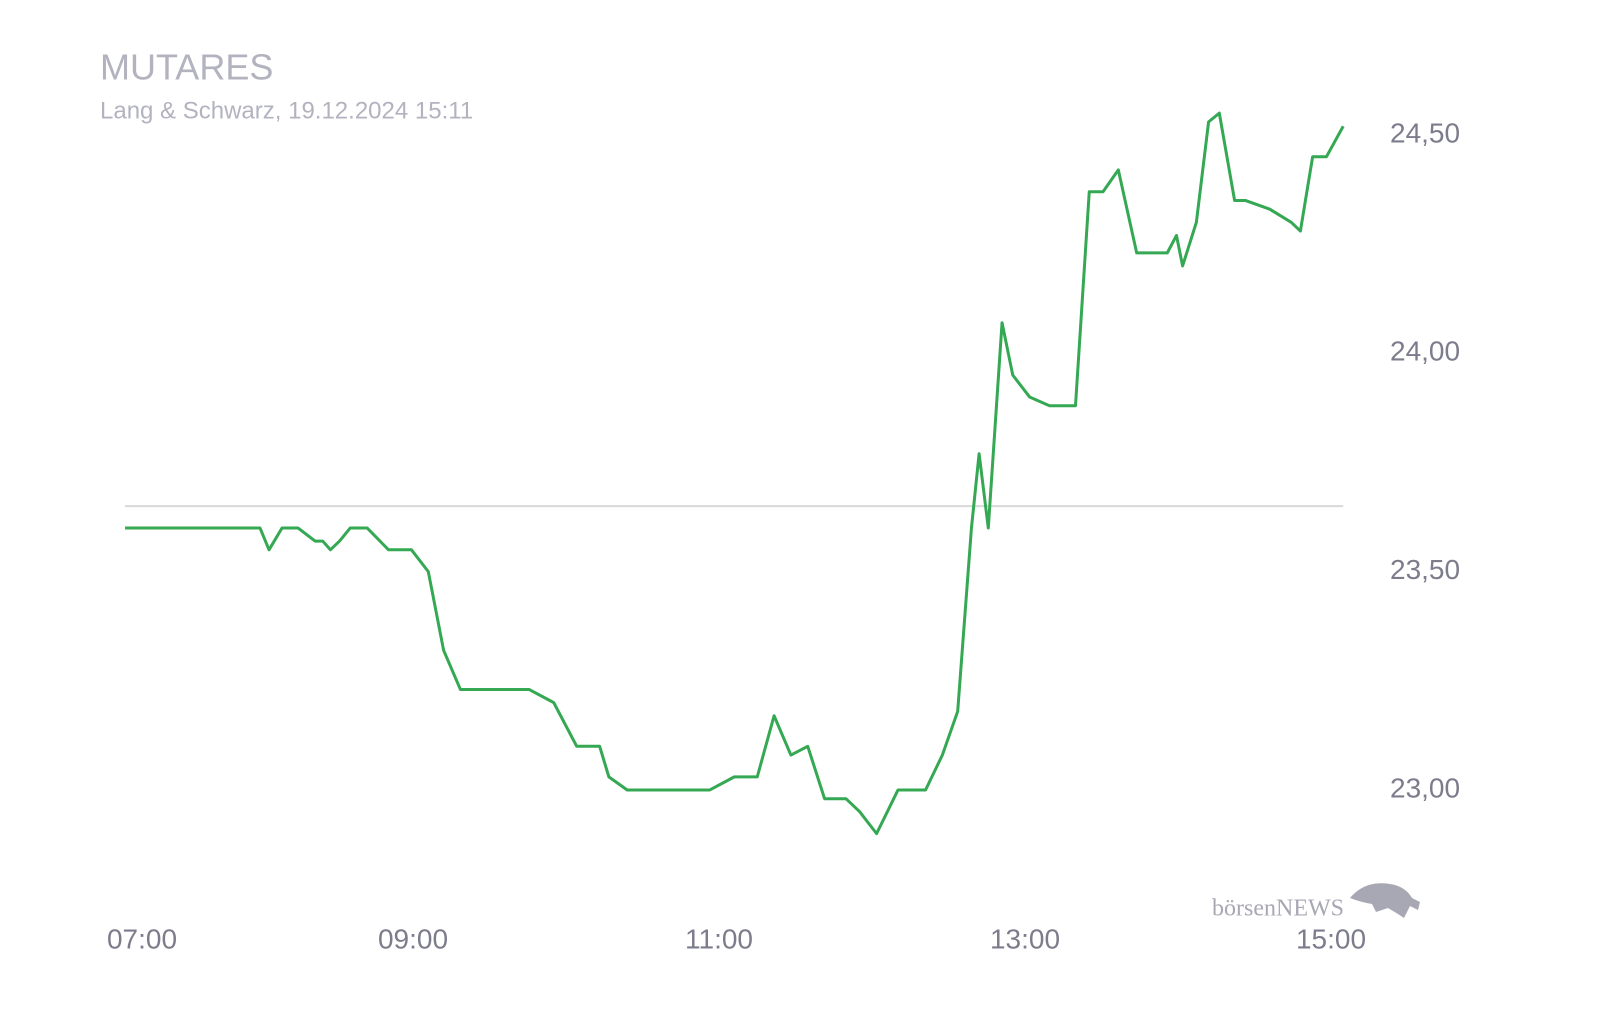  Describe the element at coordinates (1425, 132) in the screenshot. I see `y-tick-label: 24,50` at that location.